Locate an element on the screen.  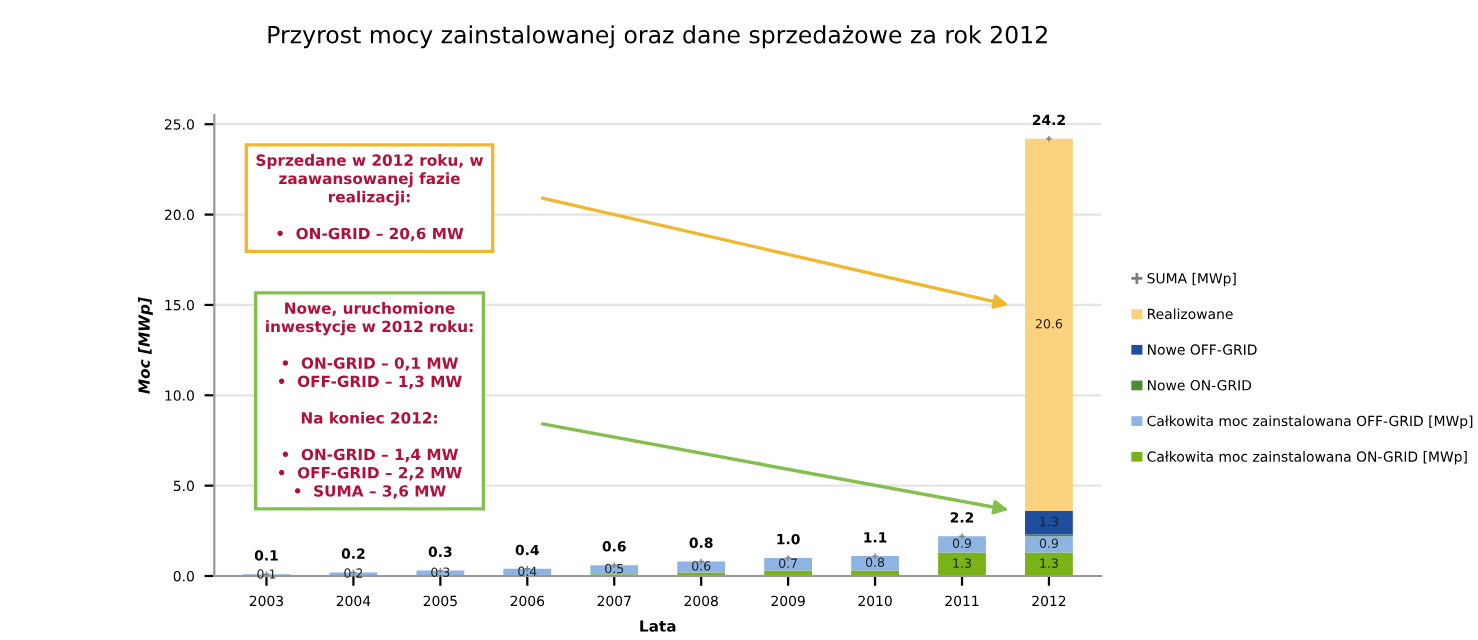
chart-title: Przyrost mocy zainstalowanej oraz dane sprzedażowe za rok 2012 is located at coordinates (657, 37).